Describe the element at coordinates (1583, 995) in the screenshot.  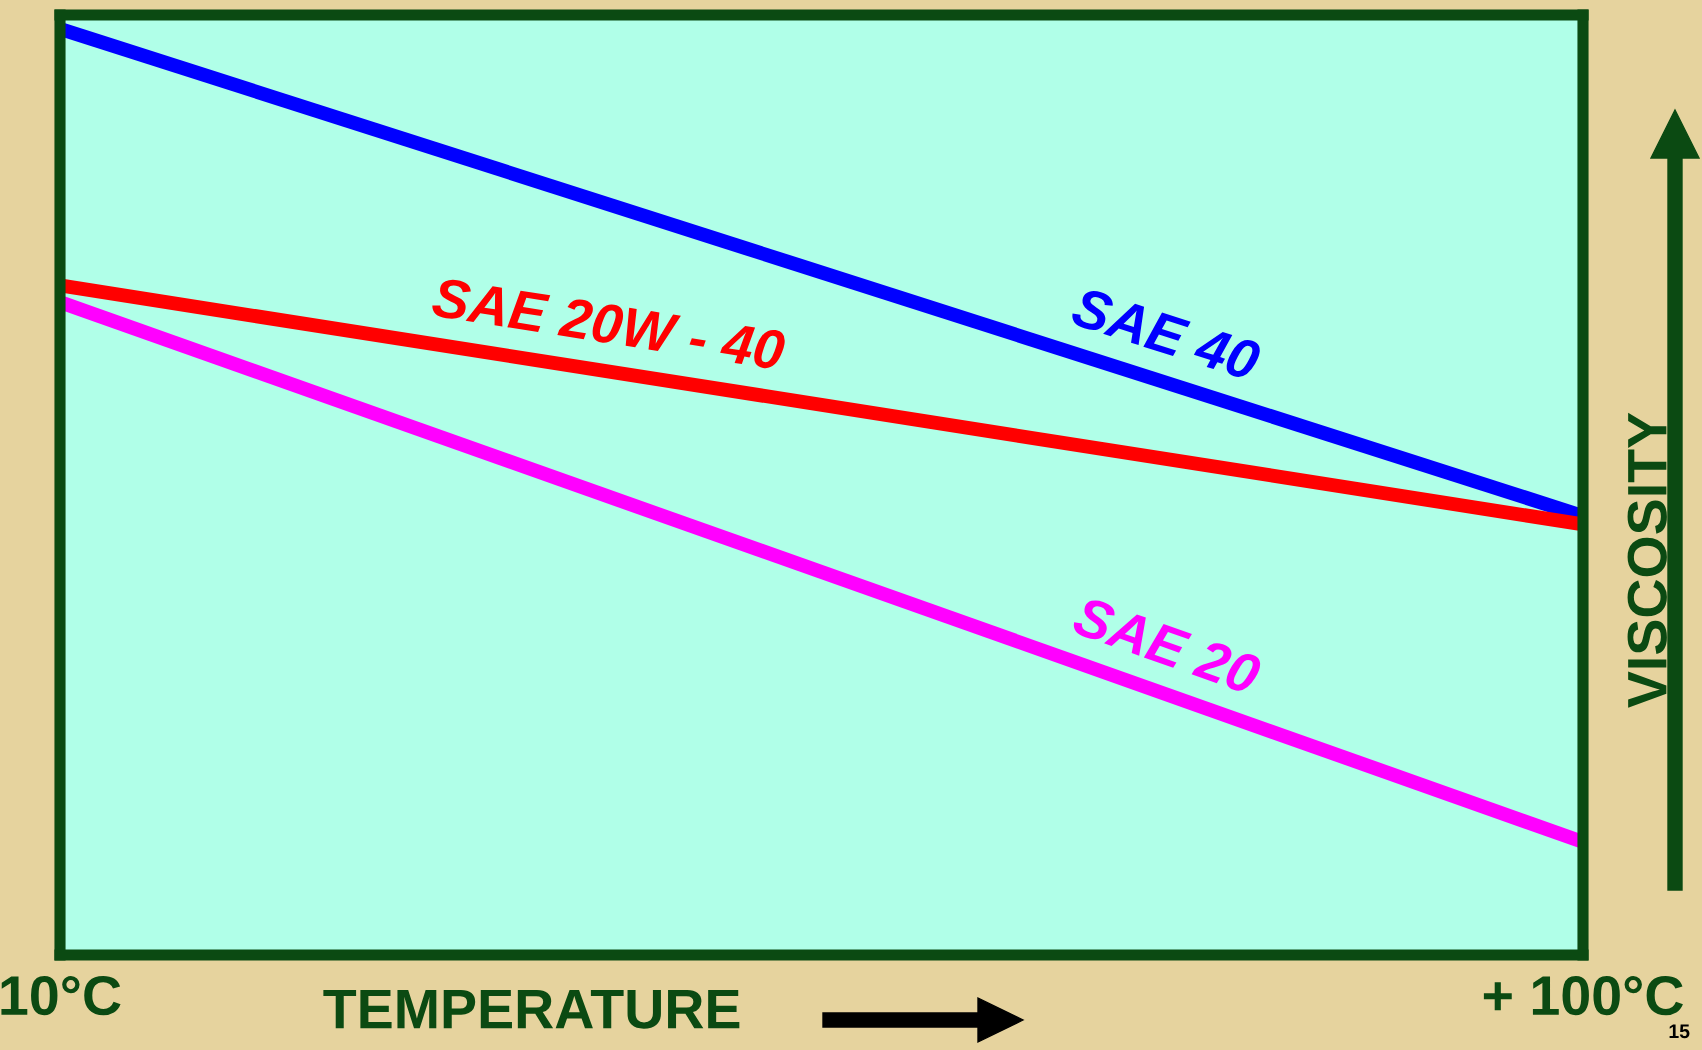
I see `x-tick-label: + 100°C` at that location.